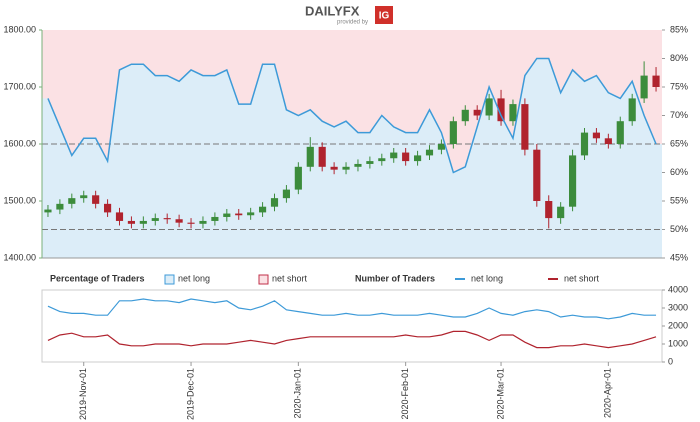 This screenshot has width=700, height=422. I want to click on x-tick-label: 2020-Mar-01, so click(500, 394).